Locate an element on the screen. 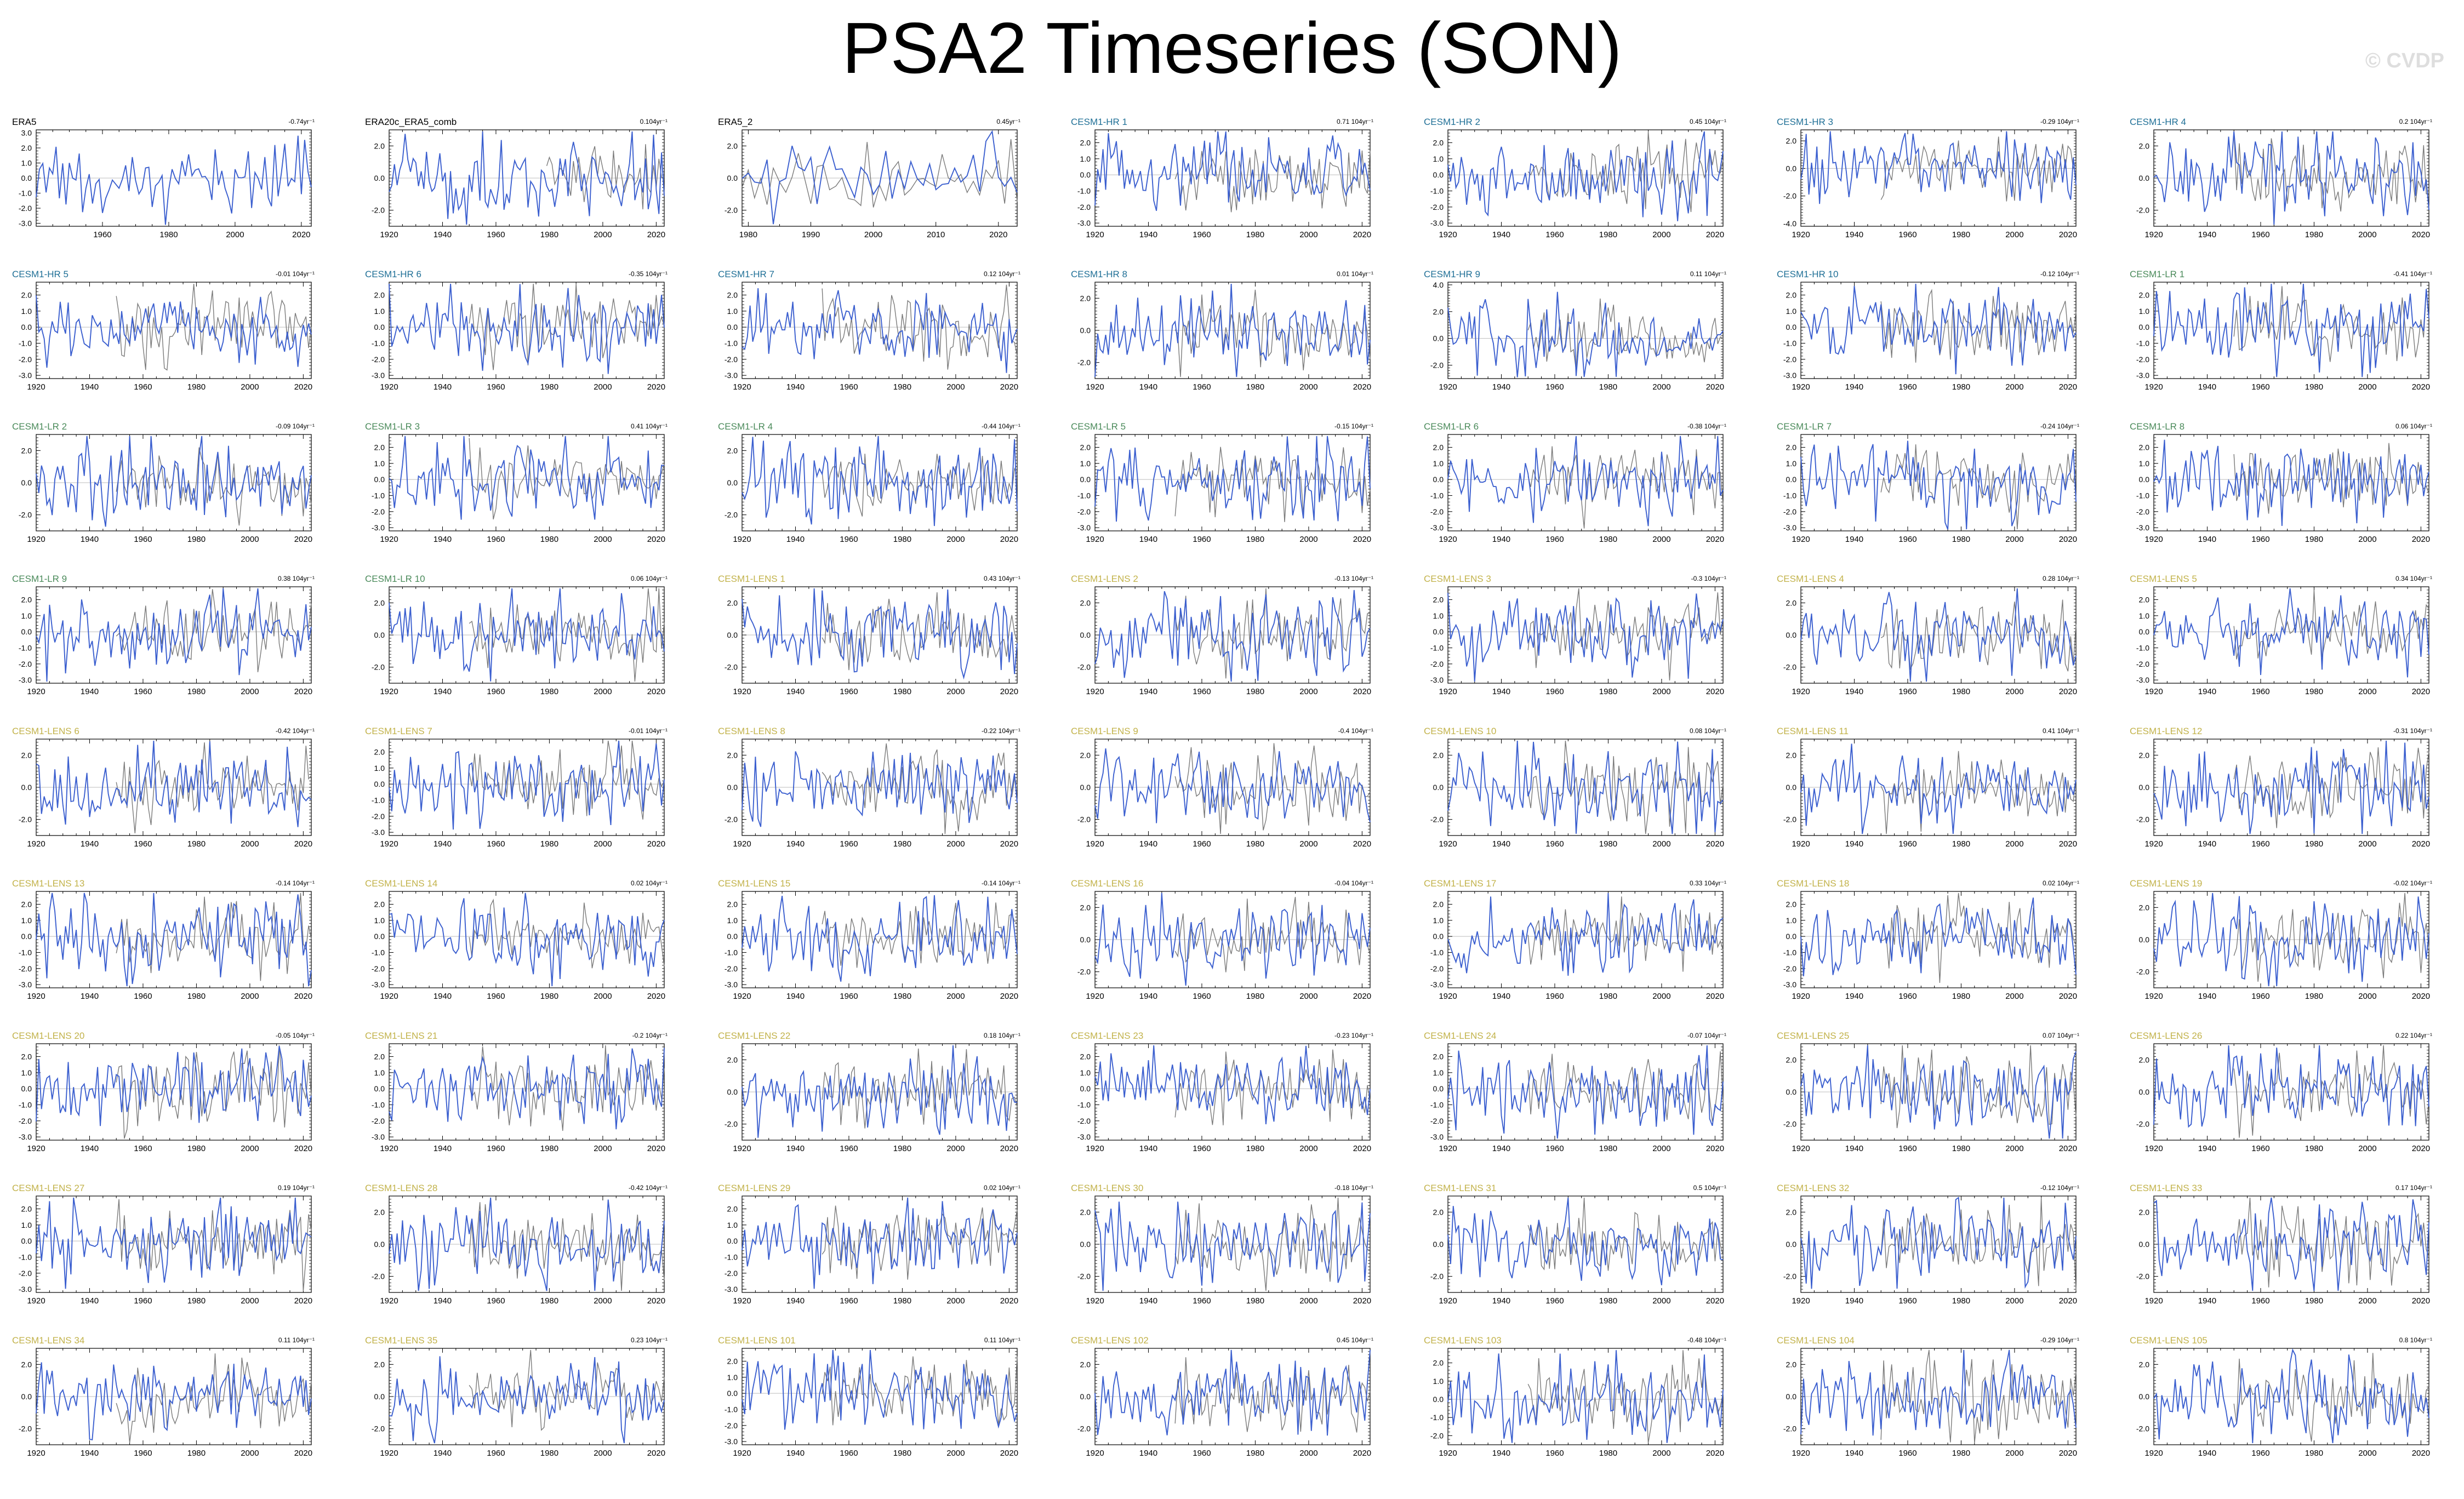  panel-trend: -0.01 104yr⁻¹ is located at coordinates (648, 731).